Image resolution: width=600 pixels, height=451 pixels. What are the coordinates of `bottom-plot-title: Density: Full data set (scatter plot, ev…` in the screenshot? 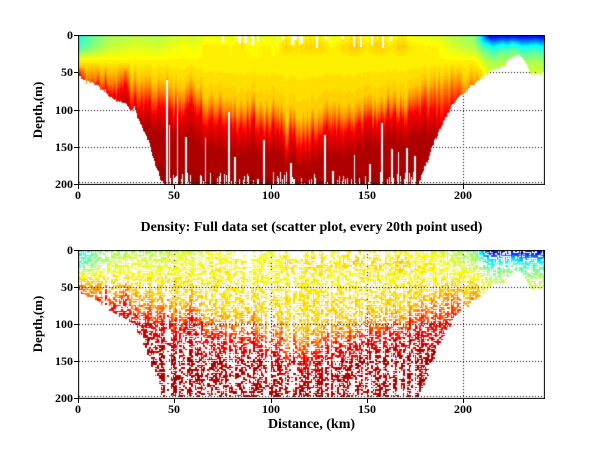 It's located at (311, 227).